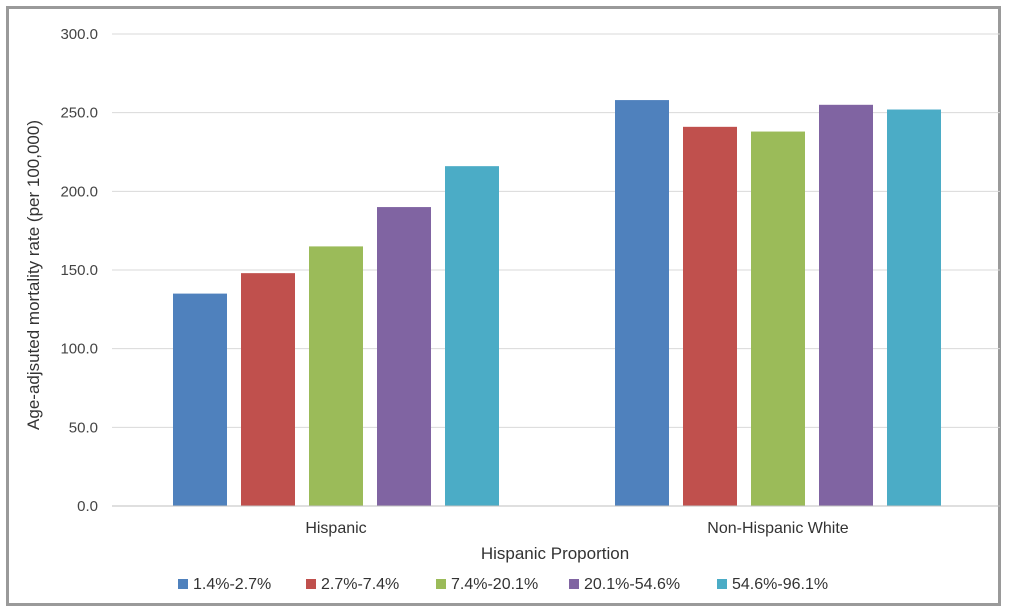 The image size is (1009, 614). What do you see at coordinates (232, 584) in the screenshot?
I see `legend-label: 1.4%-2.7%` at bounding box center [232, 584].